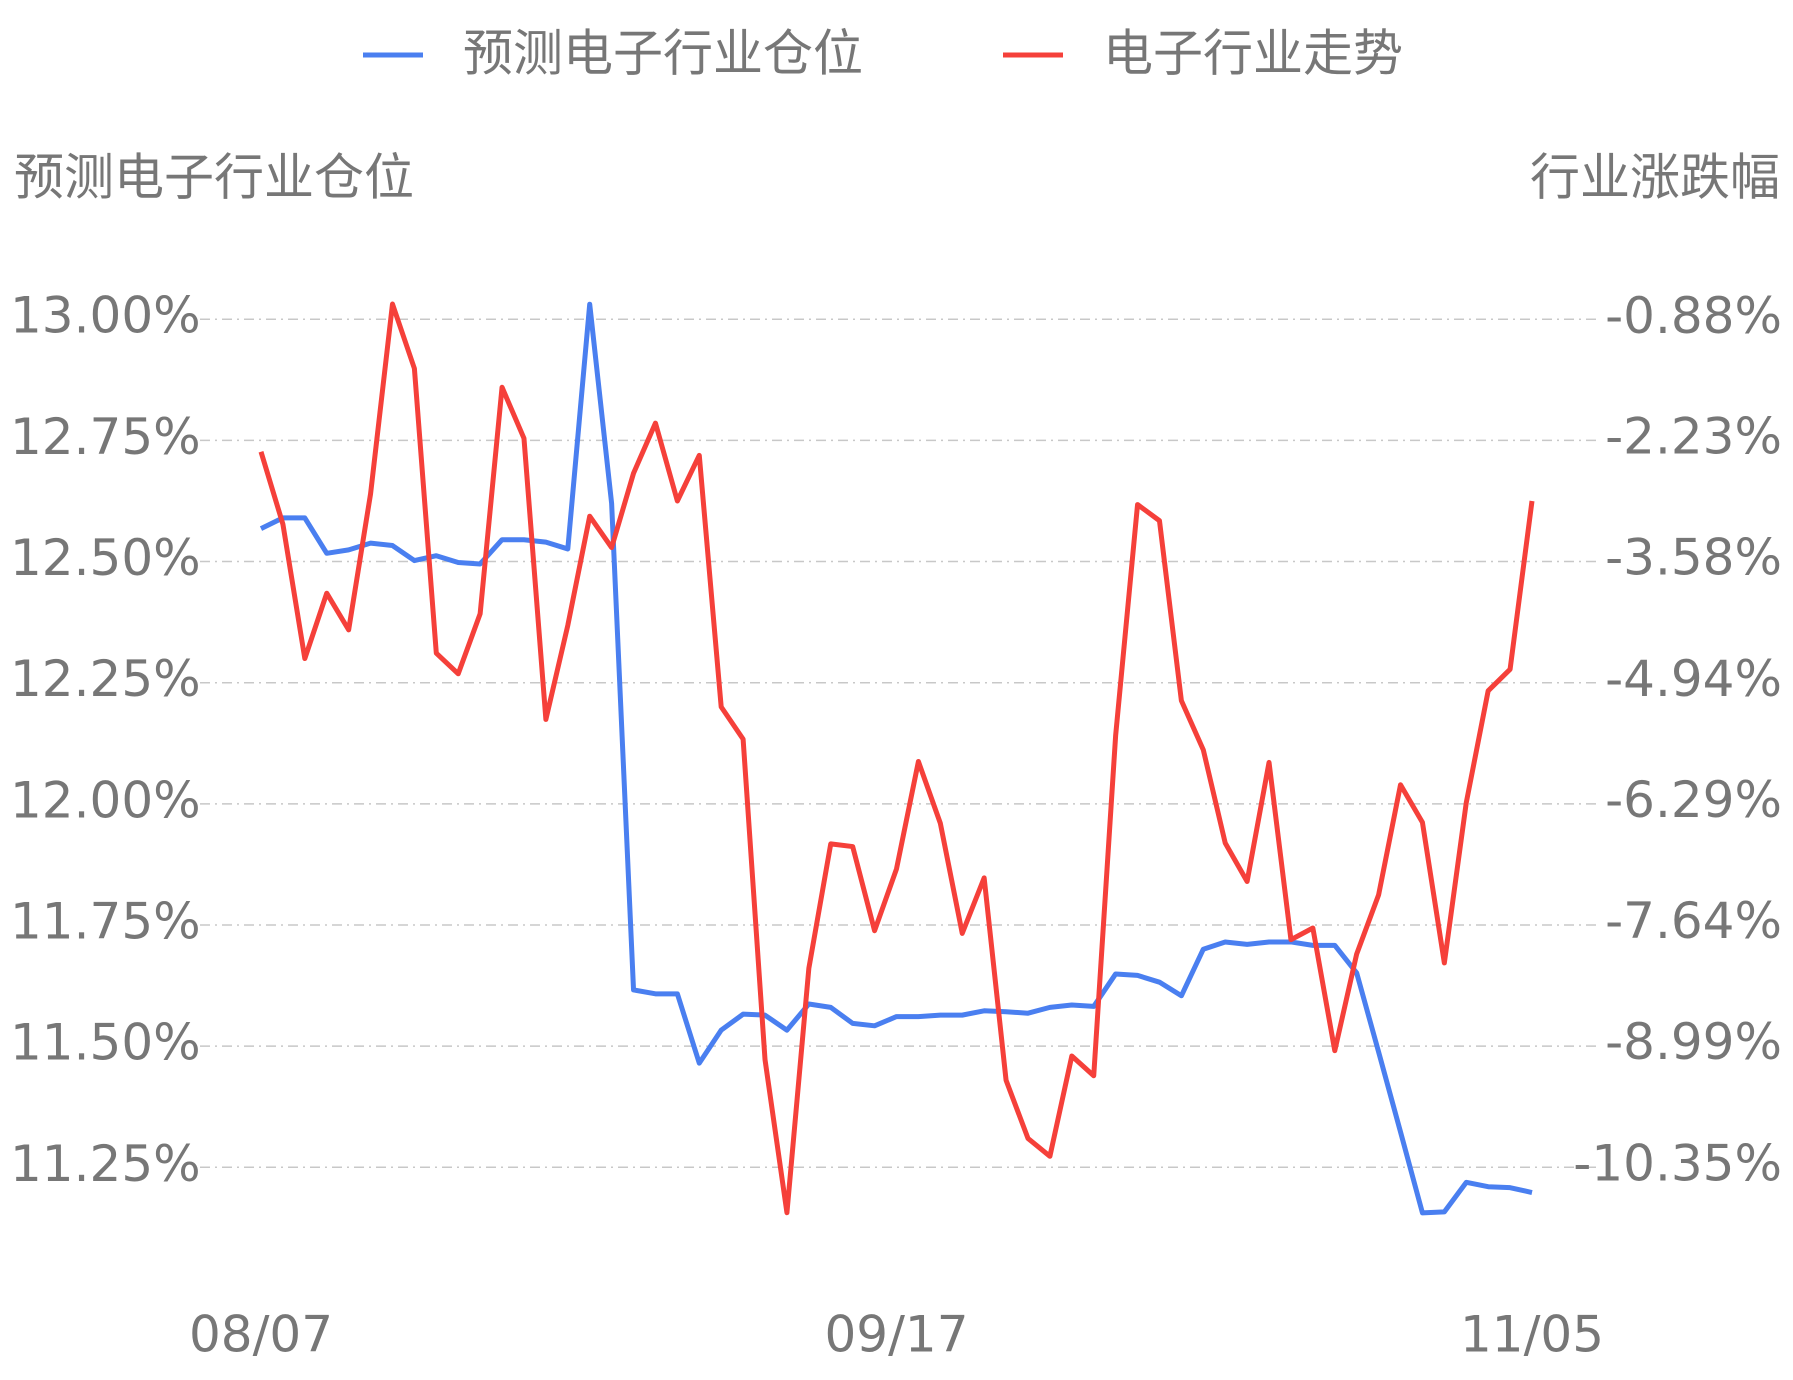  What do you see at coordinates (1693, 800) in the screenshot?
I see `y2-tick-label: -6.29%` at bounding box center [1693, 800].